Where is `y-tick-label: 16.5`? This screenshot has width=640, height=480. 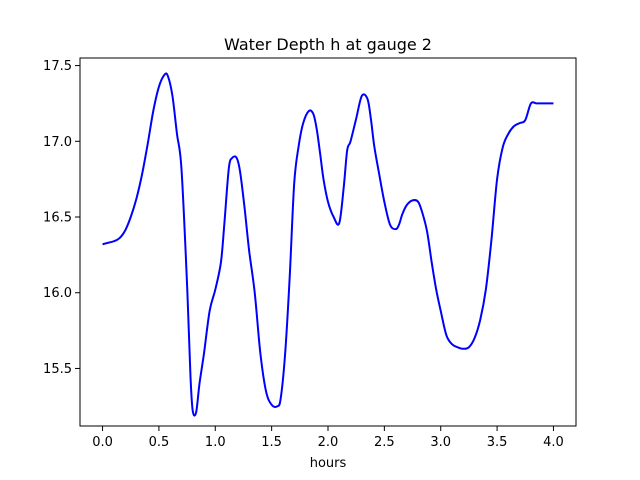 y-tick-label: 16.5 is located at coordinates (57, 218).